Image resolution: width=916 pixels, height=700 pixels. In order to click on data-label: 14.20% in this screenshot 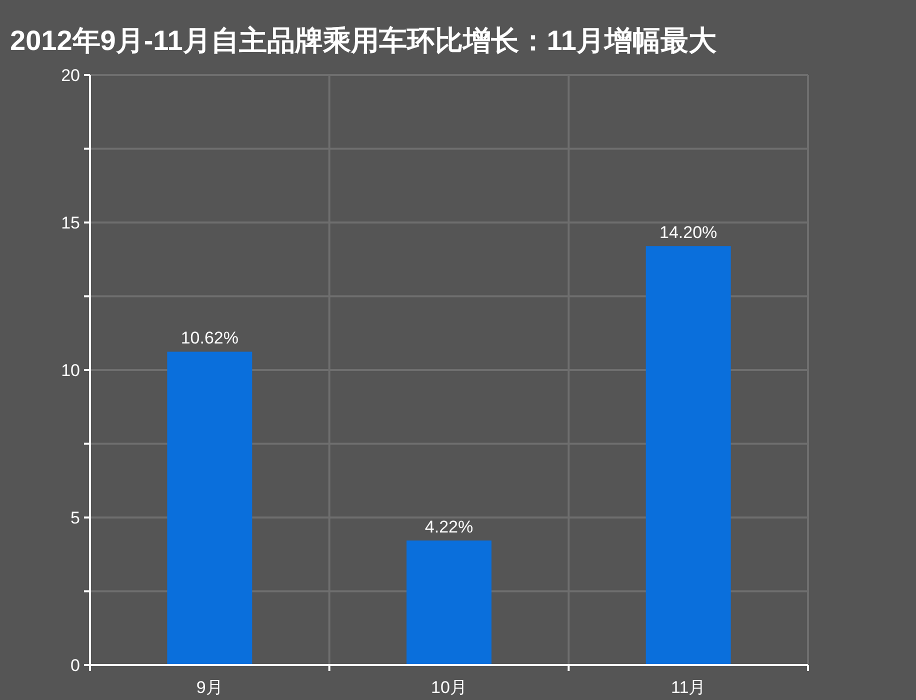, I will do `click(688, 232)`.